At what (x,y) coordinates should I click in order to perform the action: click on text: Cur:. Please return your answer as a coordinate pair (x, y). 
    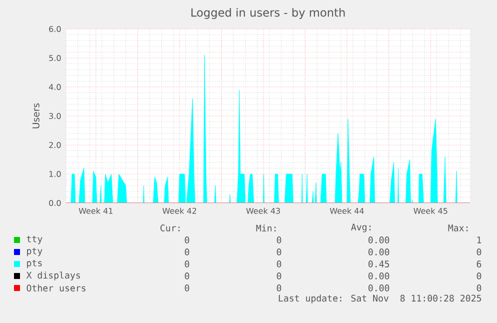
    Looking at the image, I should click on (170, 228).